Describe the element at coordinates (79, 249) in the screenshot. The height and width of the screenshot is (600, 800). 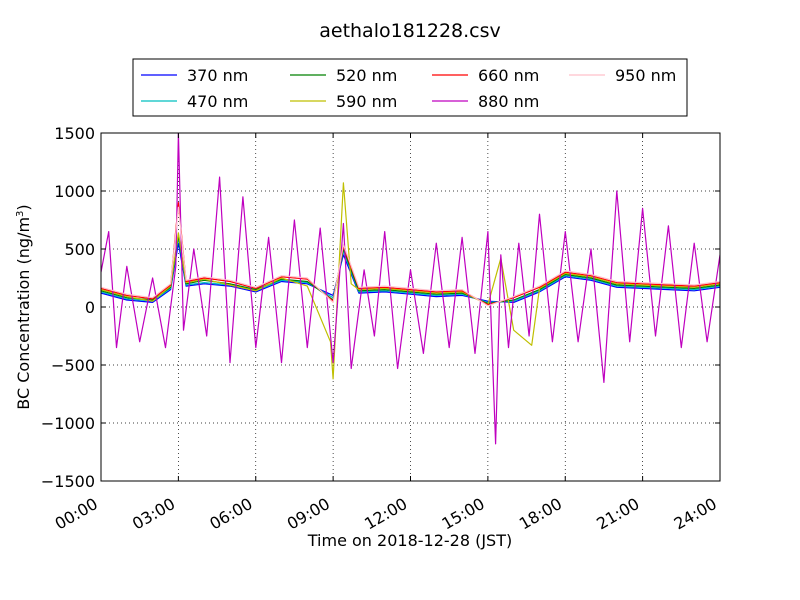
I see `y-tick-label: 500` at that location.